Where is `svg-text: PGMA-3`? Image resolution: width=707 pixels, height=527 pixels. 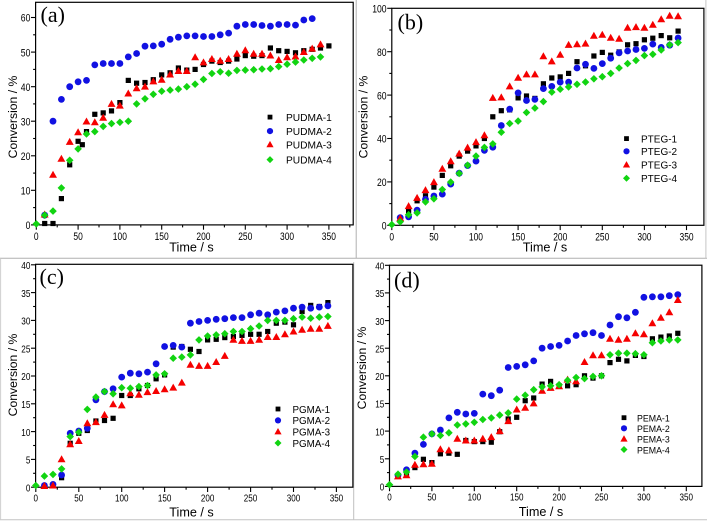 svg-text: PGMA-3 is located at coordinates (312, 433).